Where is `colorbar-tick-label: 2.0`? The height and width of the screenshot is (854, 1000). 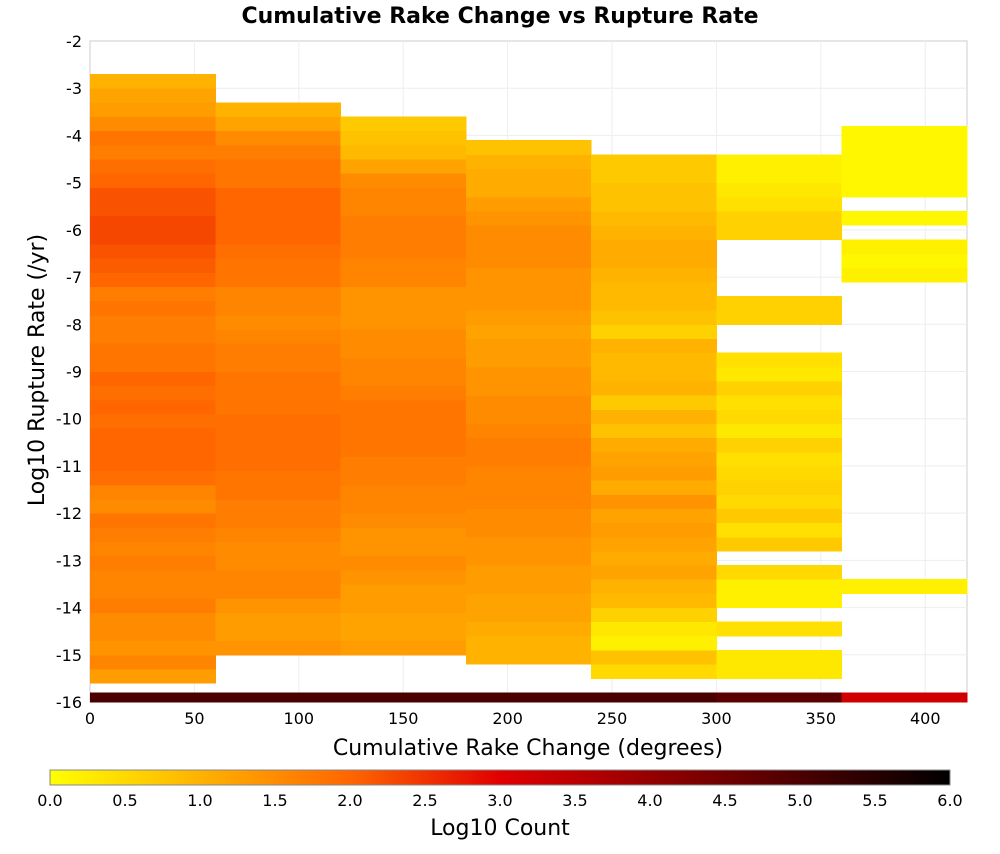
colorbar-tick-label: 2.0 is located at coordinates (349, 800).